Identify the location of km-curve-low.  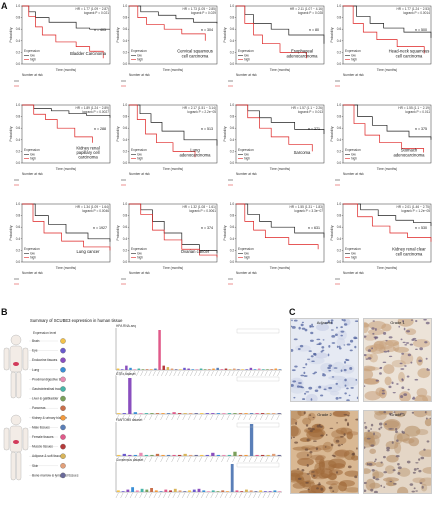
(387, 215).